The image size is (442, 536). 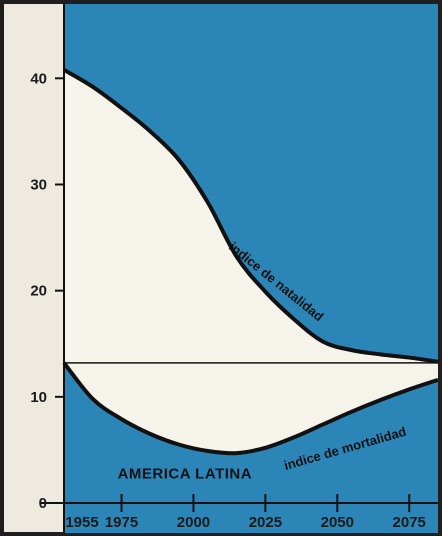 I want to click on x-tick-label: 1975, so click(x=121, y=522).